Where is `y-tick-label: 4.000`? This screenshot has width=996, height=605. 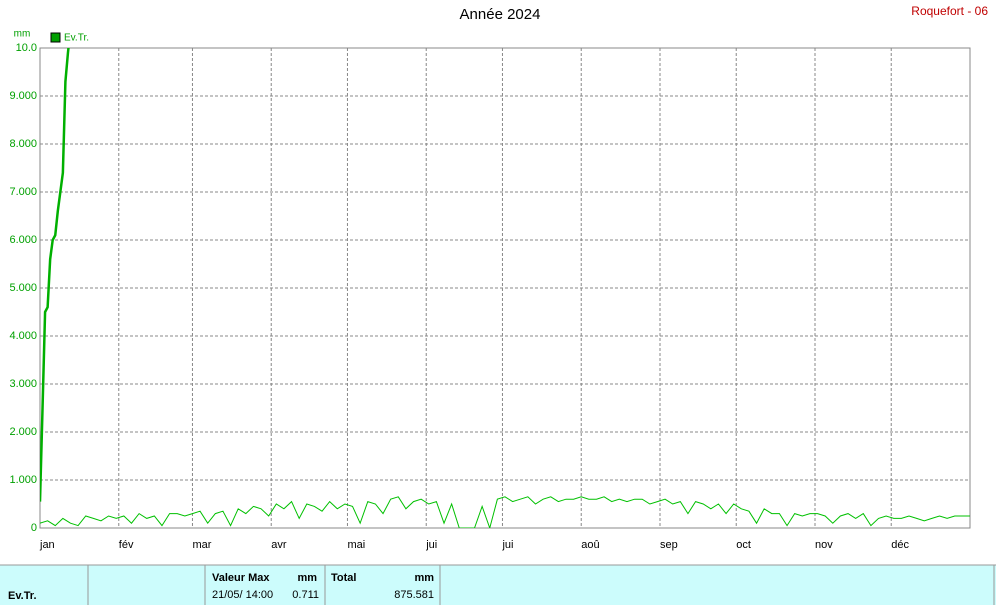 y-tick-label: 4.000 is located at coordinates (23, 336).